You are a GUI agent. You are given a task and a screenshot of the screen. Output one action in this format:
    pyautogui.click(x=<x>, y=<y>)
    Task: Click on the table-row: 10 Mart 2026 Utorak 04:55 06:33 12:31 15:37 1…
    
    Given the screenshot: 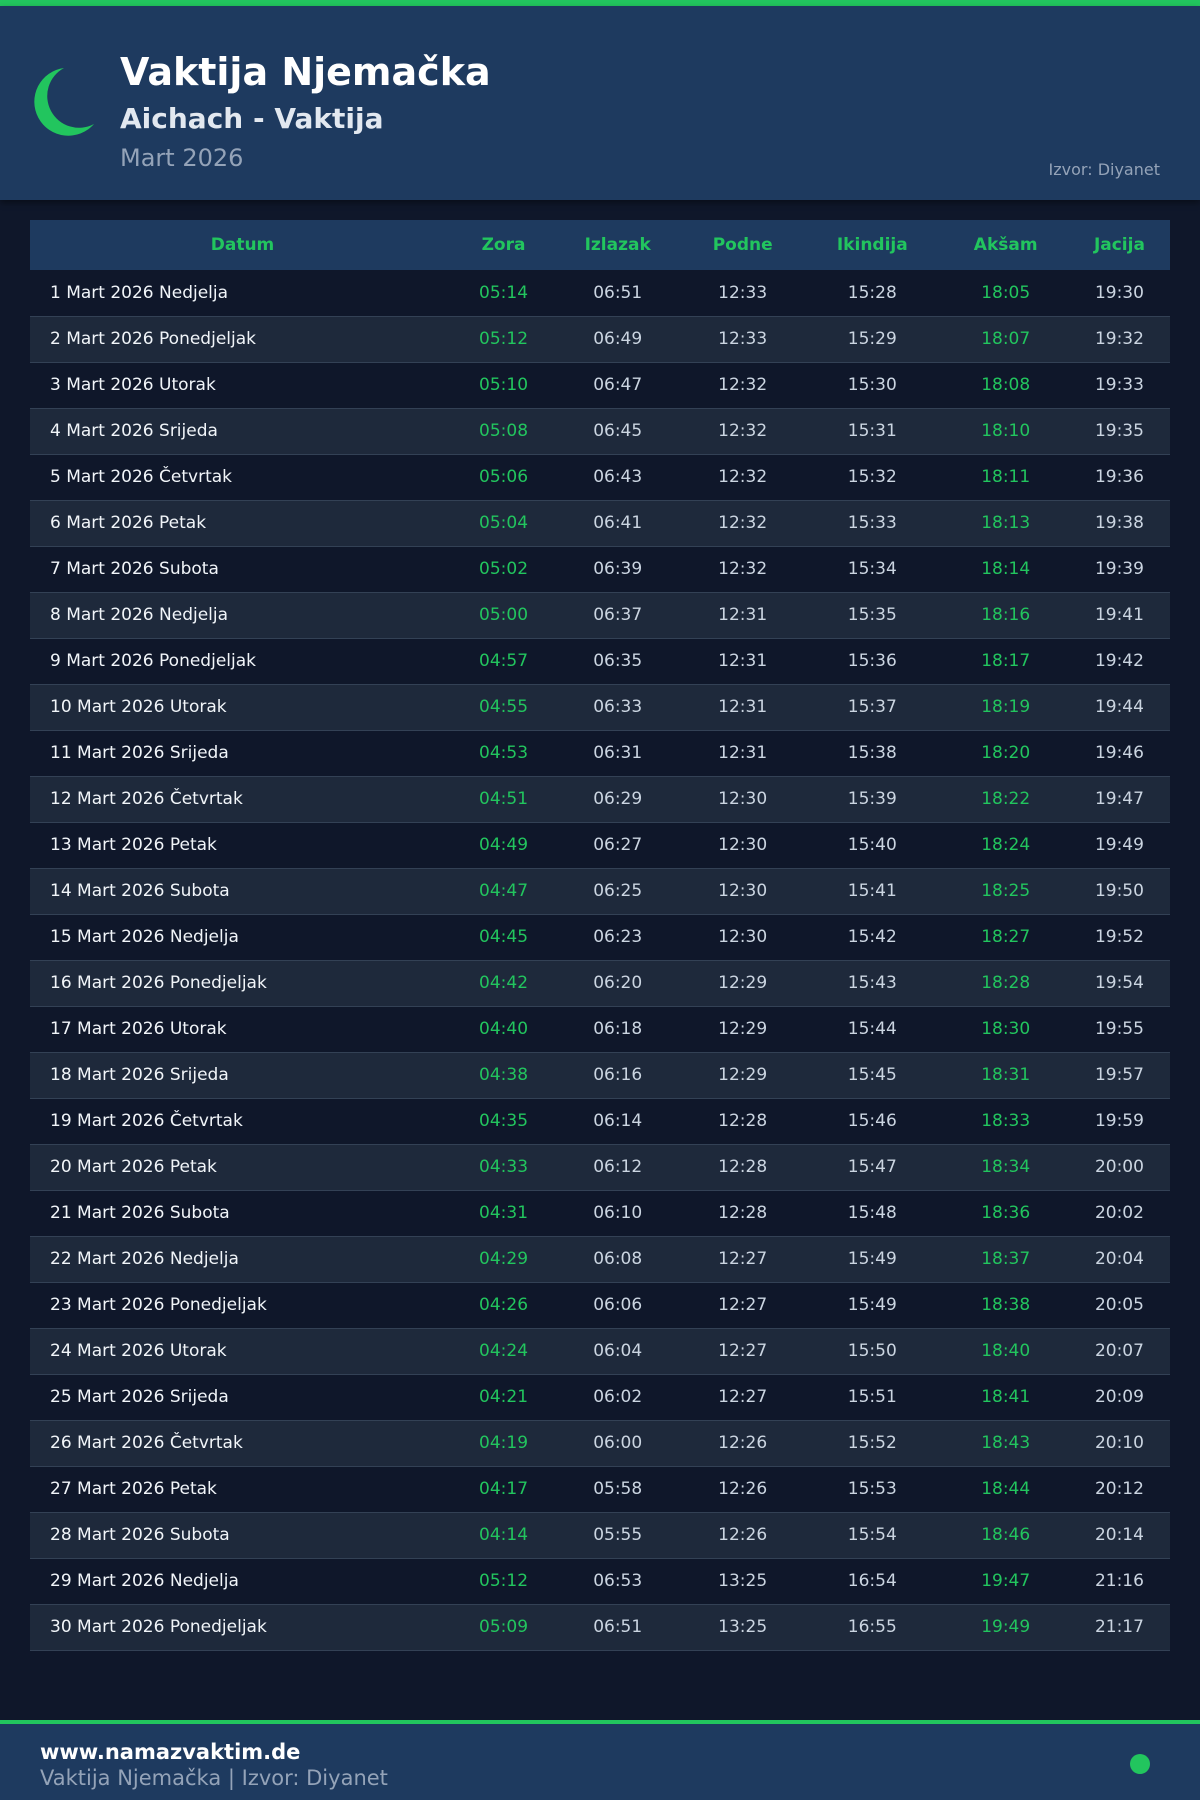 What is the action you would take?
    pyautogui.click(x=600, y=707)
    